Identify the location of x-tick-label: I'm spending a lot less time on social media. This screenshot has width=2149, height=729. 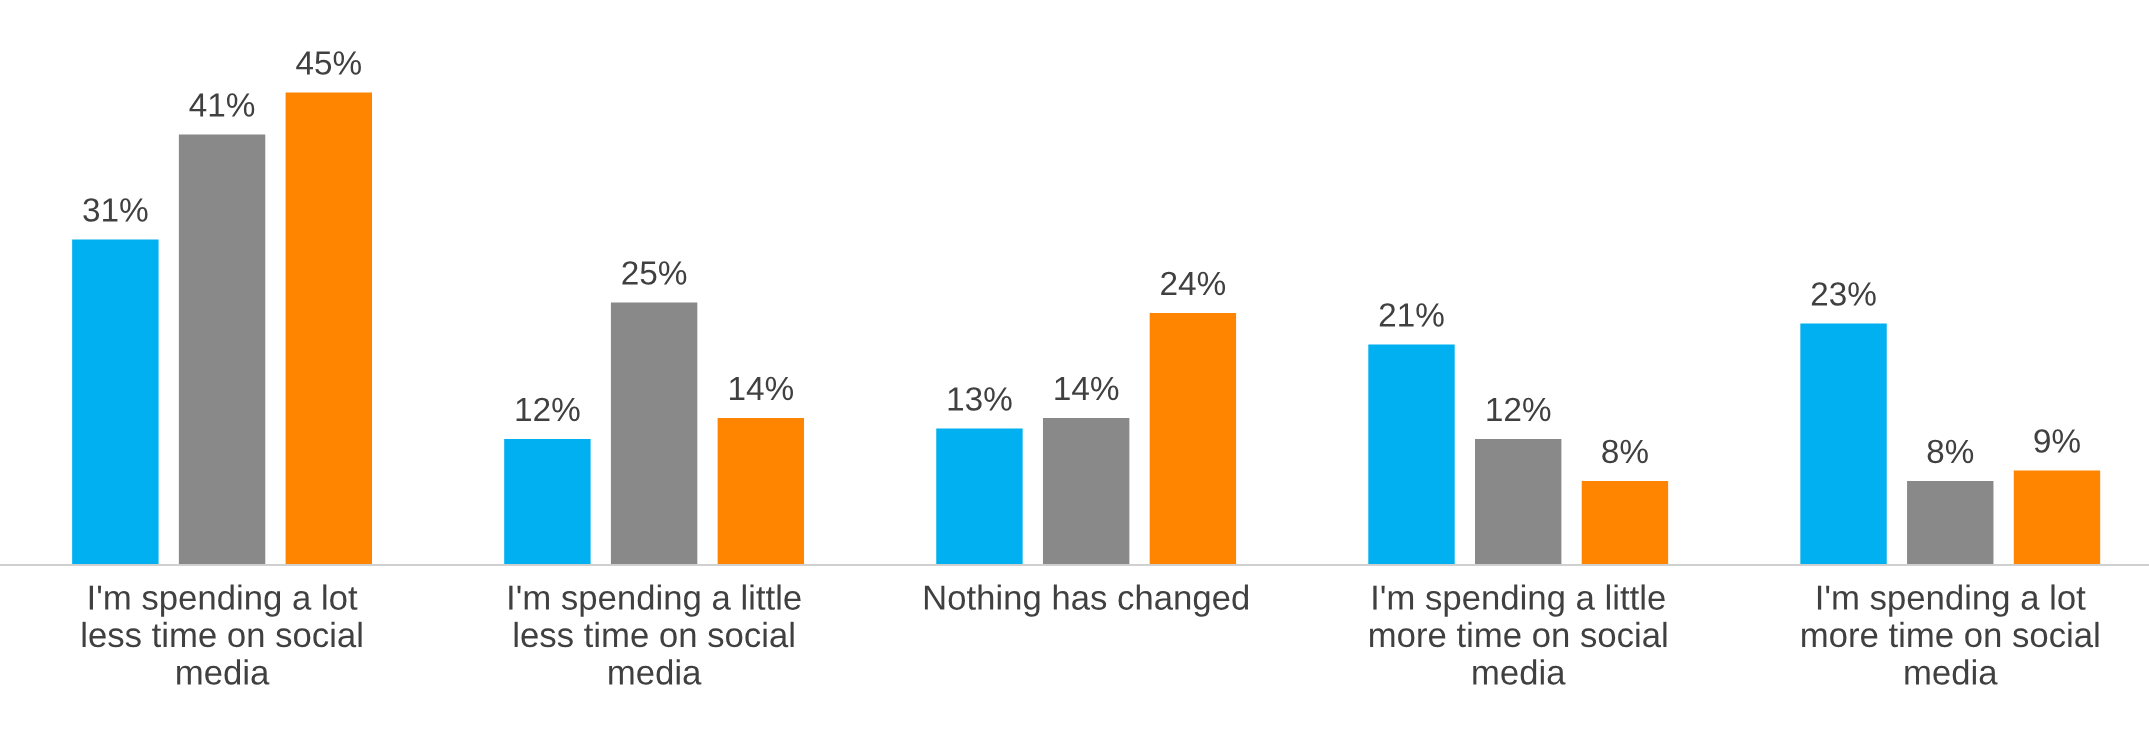
(222, 634).